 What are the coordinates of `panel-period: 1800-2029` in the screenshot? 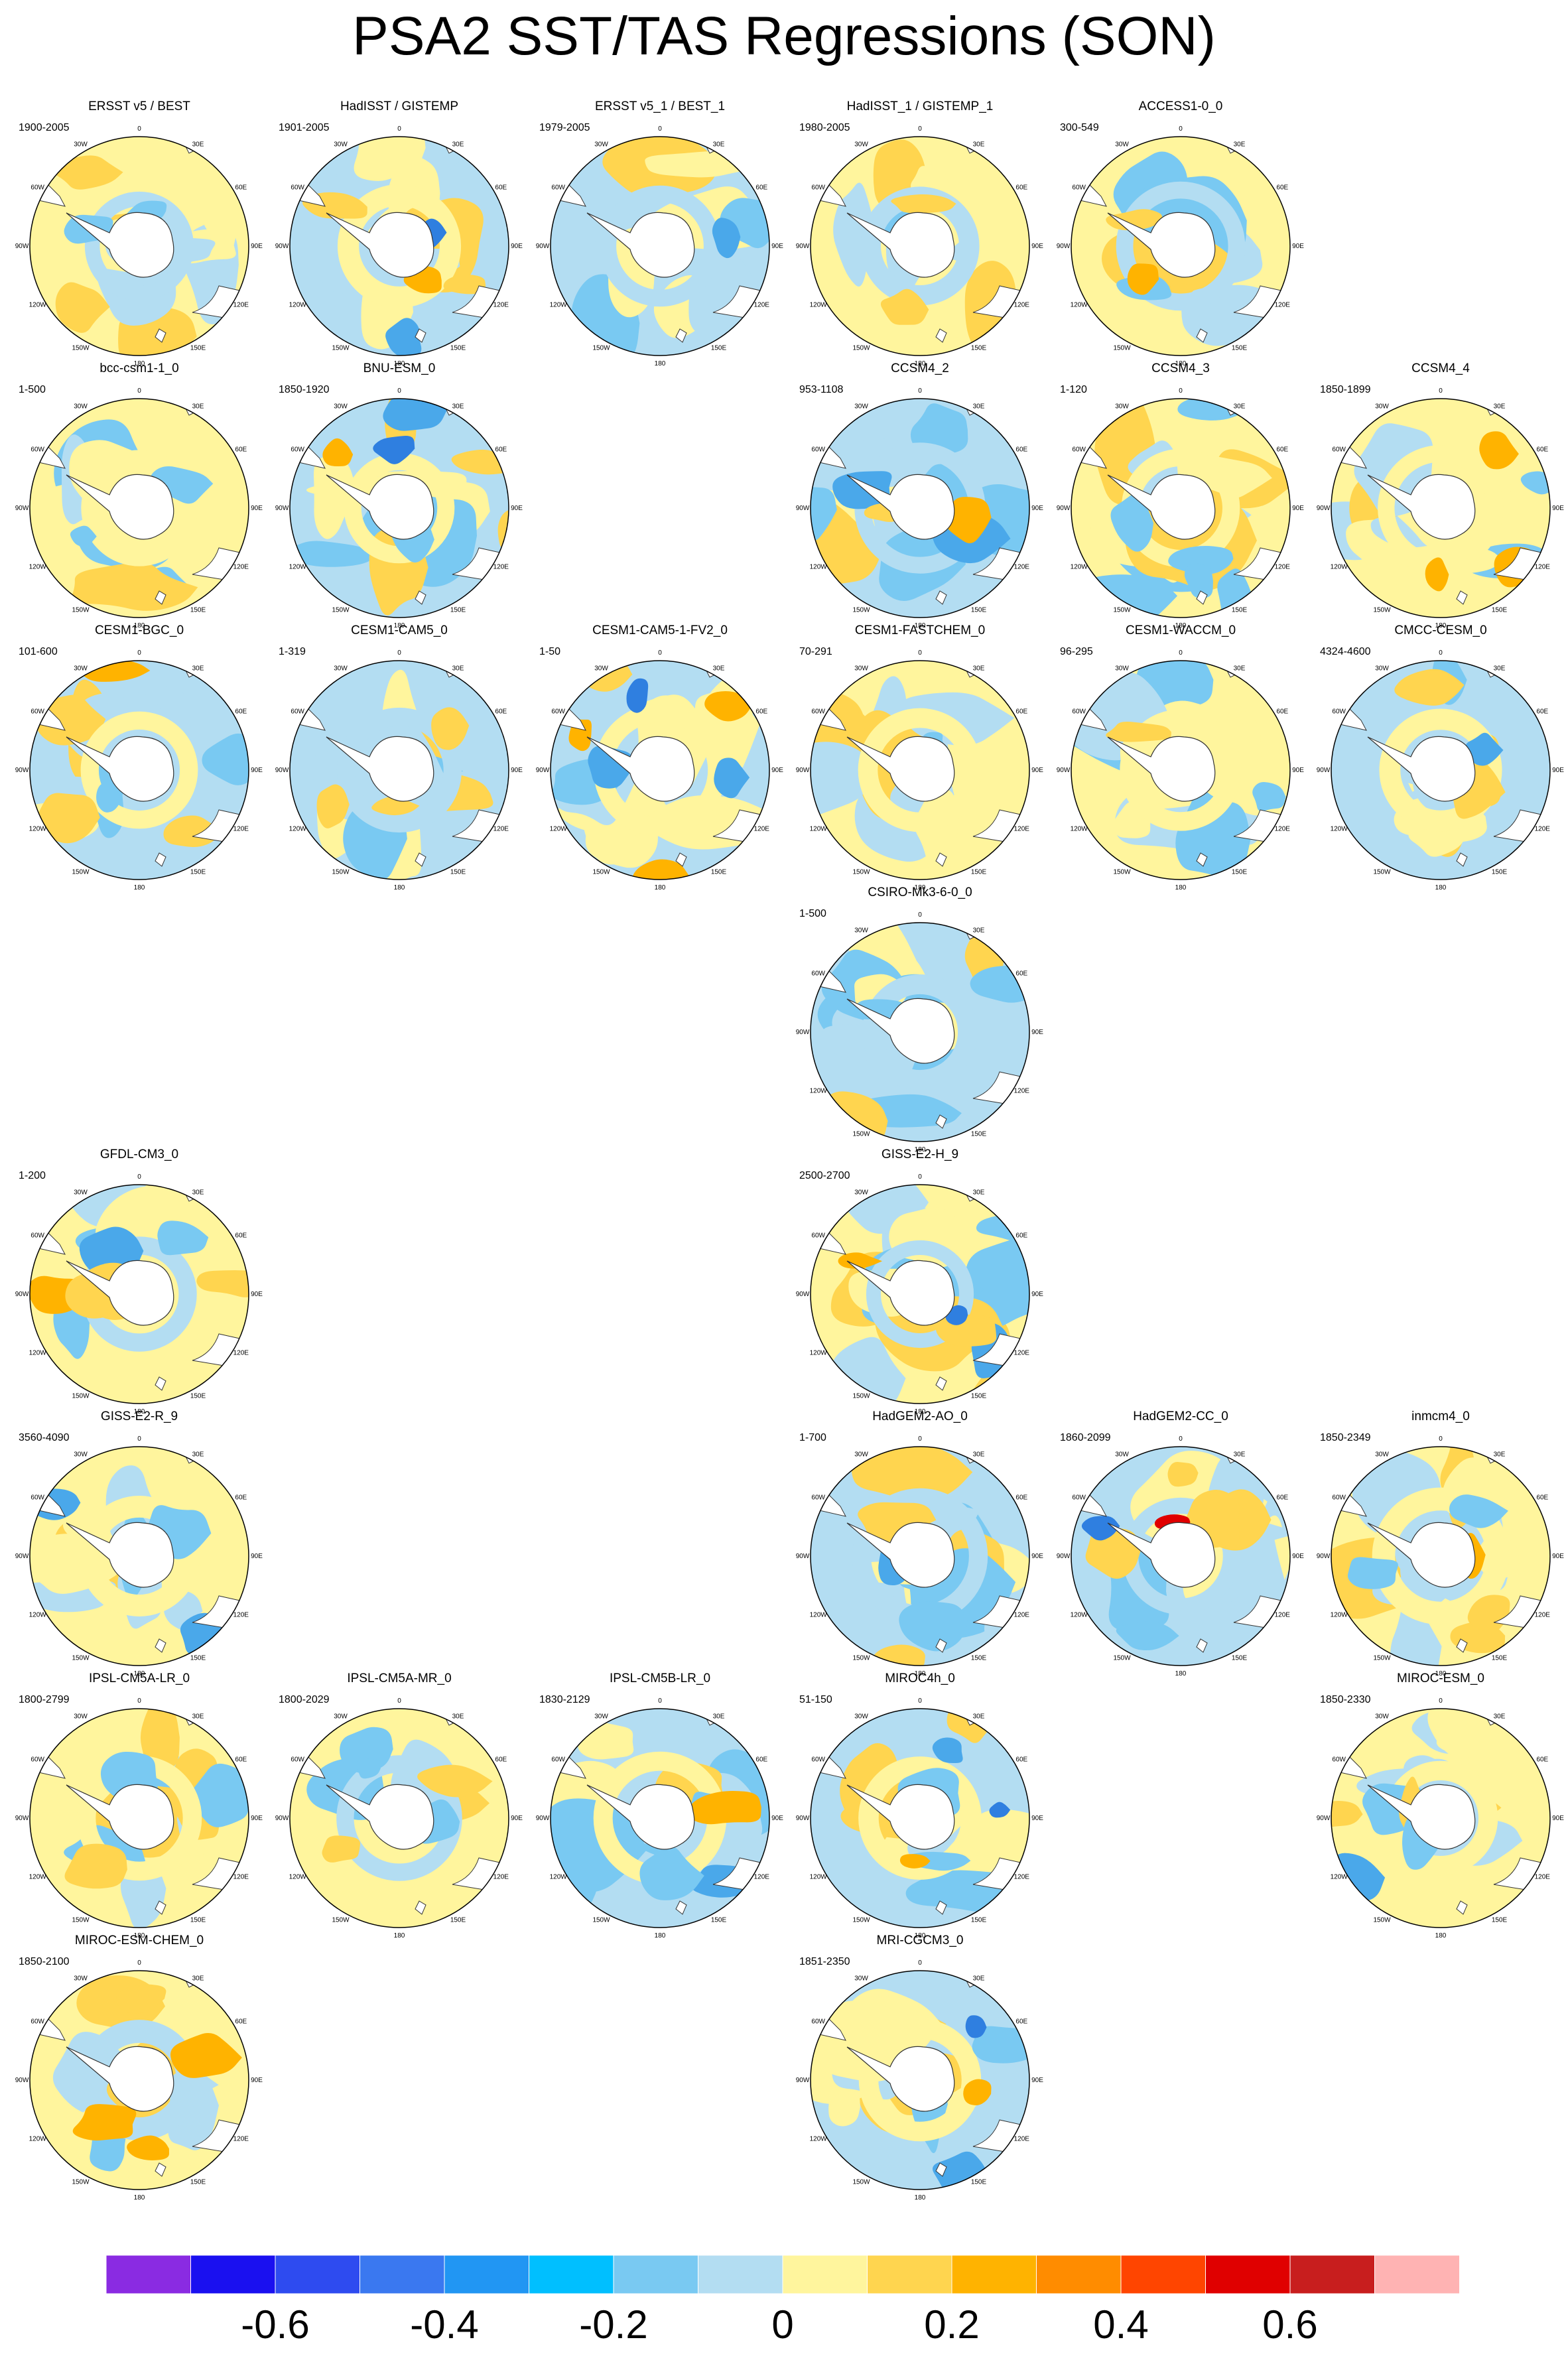 It's located at (305, 1699).